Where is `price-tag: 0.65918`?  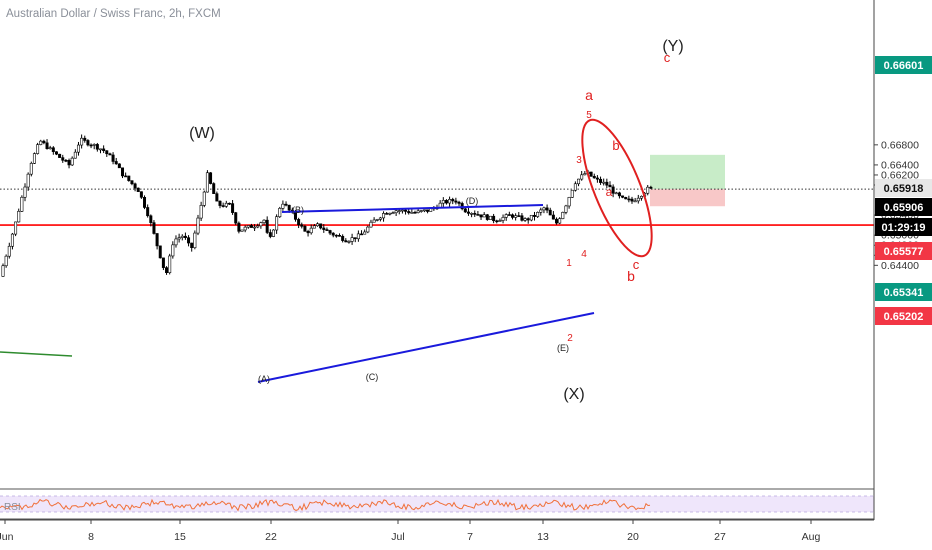 price-tag: 0.65918 is located at coordinates (903, 188).